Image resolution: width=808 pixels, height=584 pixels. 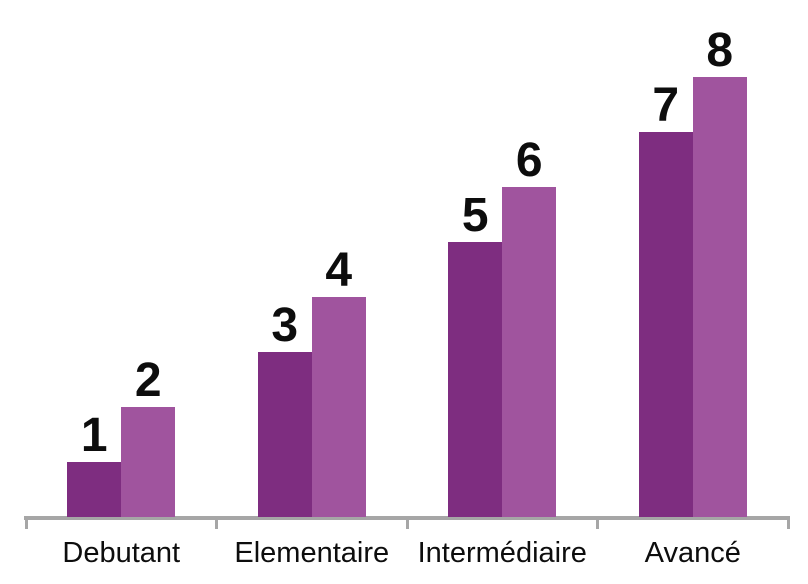 I want to click on value-label: 1, so click(x=94, y=435).